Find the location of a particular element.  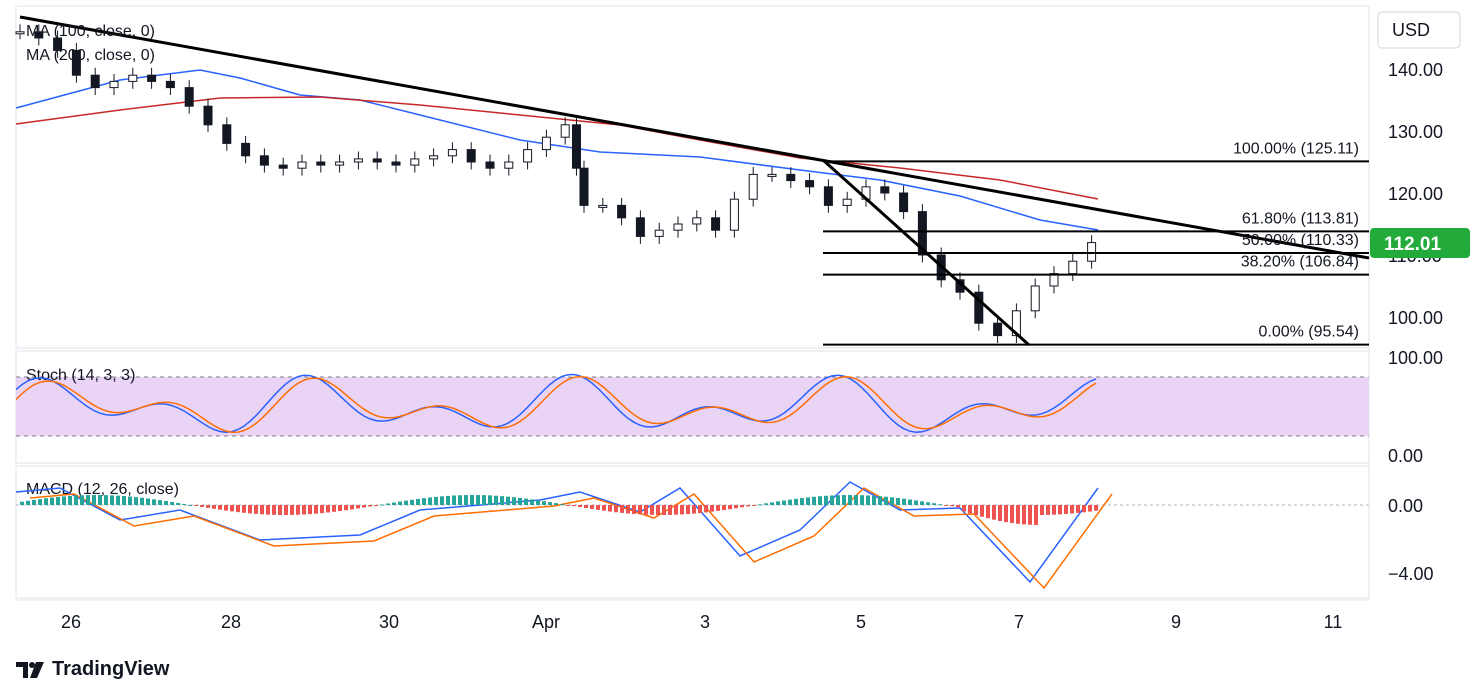

macd-legend: MACD (12, 26, close) is located at coordinates (102, 489).